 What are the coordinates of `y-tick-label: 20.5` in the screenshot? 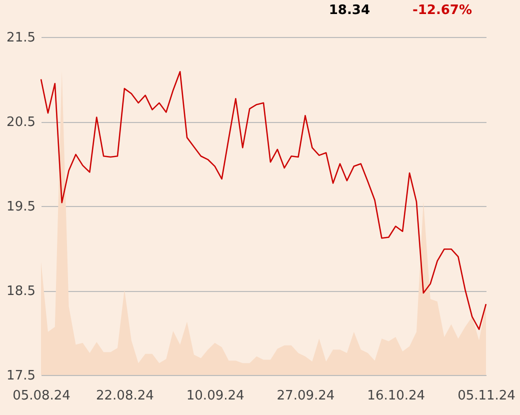 It's located at (21, 122).